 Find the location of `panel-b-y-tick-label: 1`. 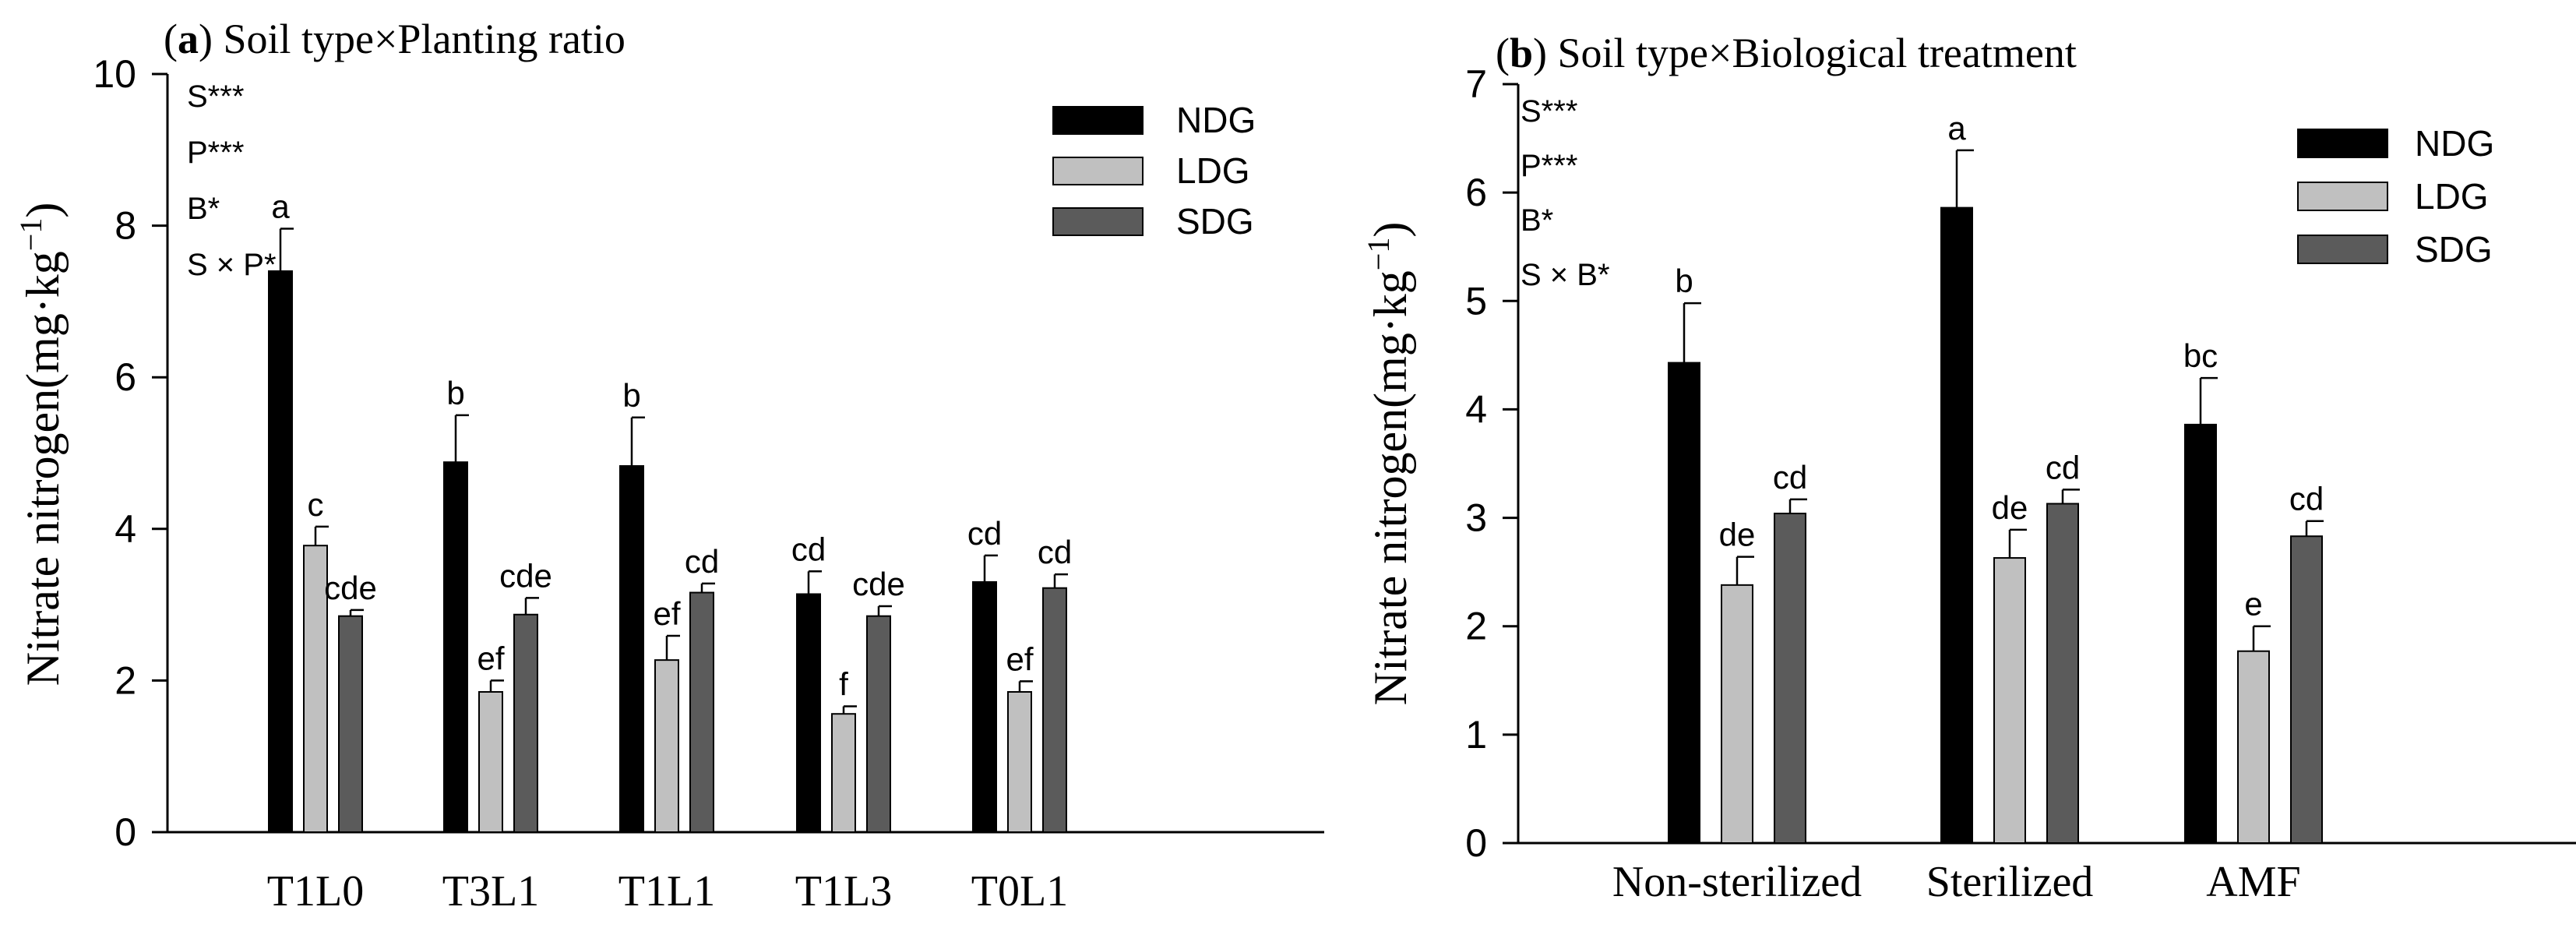

panel-b-y-tick-label: 1 is located at coordinates (1476, 735).